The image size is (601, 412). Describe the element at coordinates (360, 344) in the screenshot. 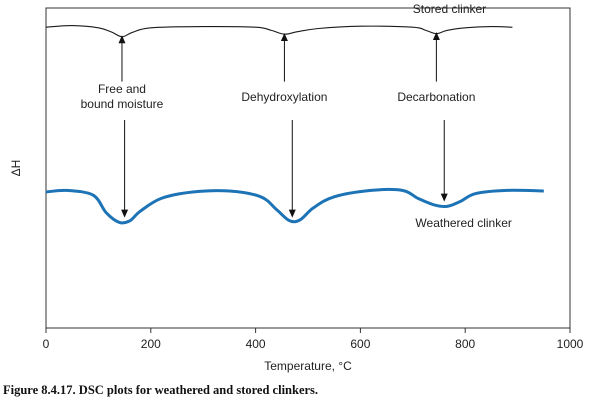

I see `x-tick-label-600: 600` at that location.